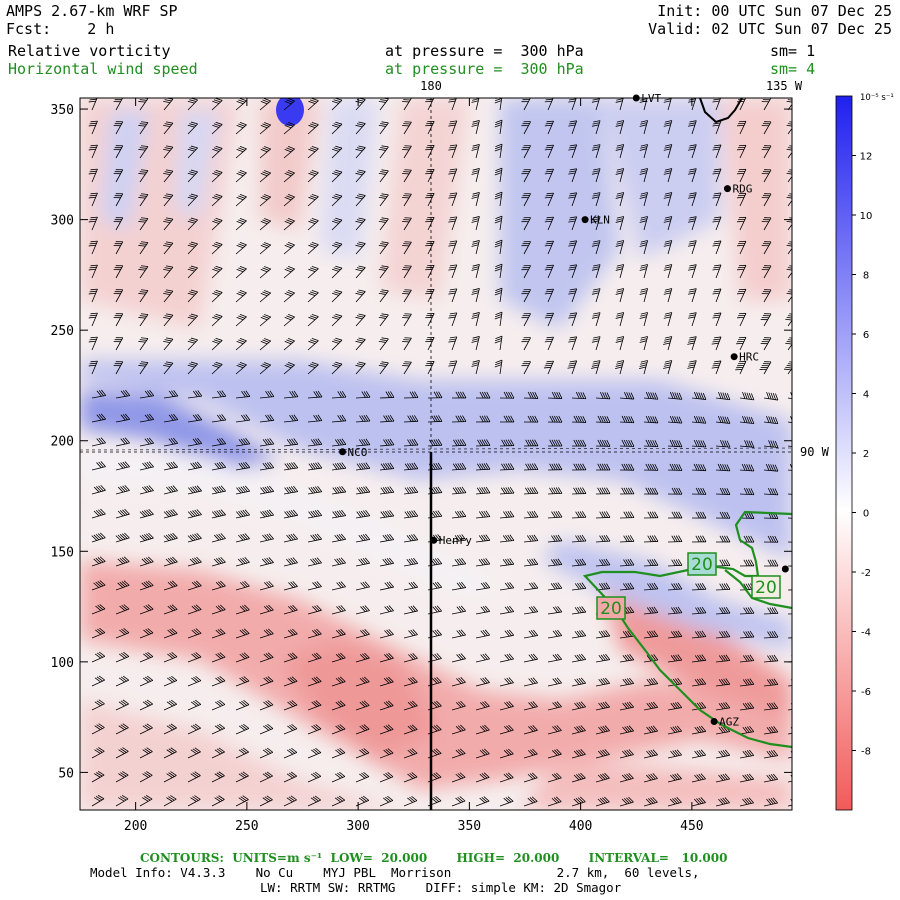 This screenshot has width=900, height=900. I want to click on y-tick-label: 250, so click(62, 331).